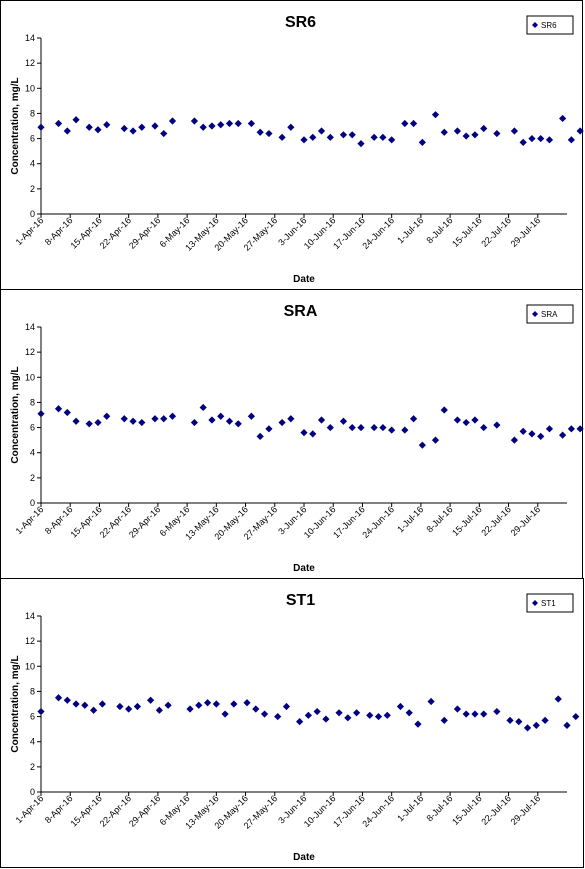 The image size is (585, 869). Describe the element at coordinates (526, 521) in the screenshot. I see `x-tick-label: 29-Jul-16` at that location.